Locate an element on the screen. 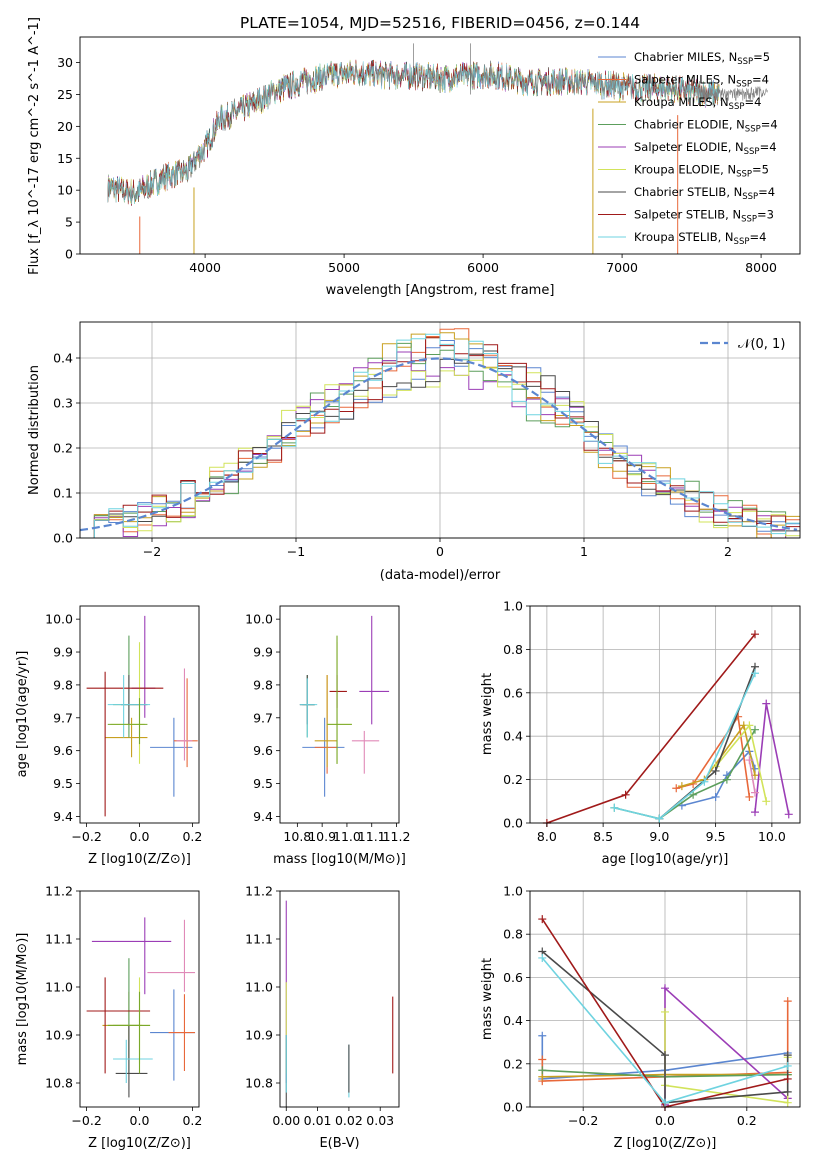 This screenshot has height=1170, width=819. x-tick-label: 0.00 is located at coordinates (286, 1120).